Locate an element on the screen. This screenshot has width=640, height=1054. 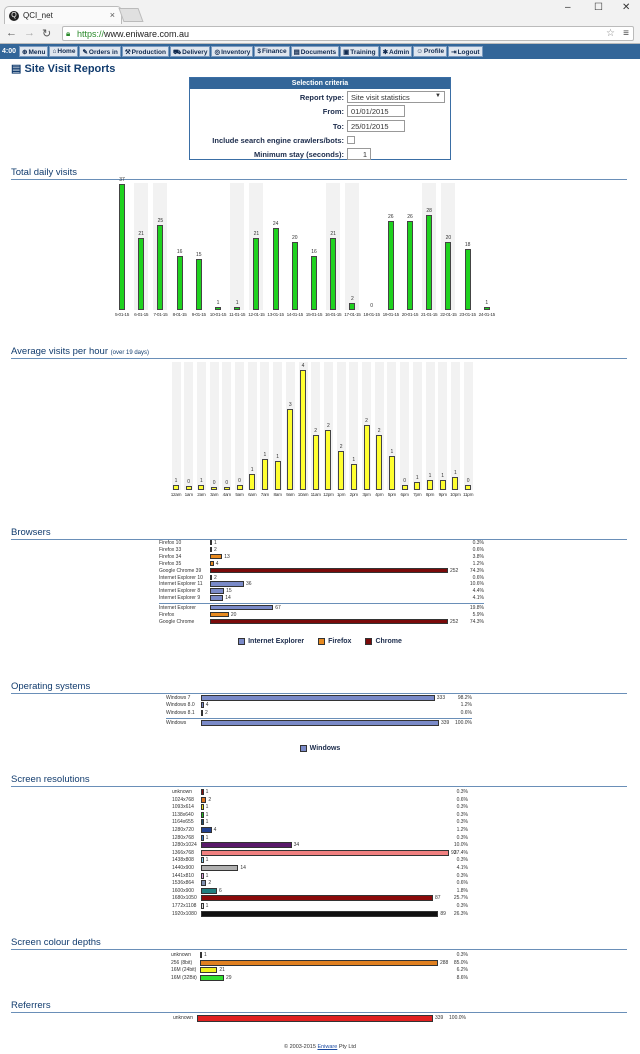
chart-legend: Windows is located at coordinates (320, 748).